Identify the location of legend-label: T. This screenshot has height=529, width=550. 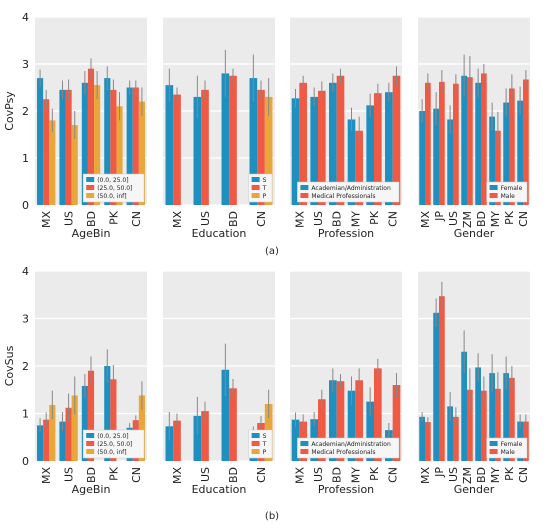
(264, 188).